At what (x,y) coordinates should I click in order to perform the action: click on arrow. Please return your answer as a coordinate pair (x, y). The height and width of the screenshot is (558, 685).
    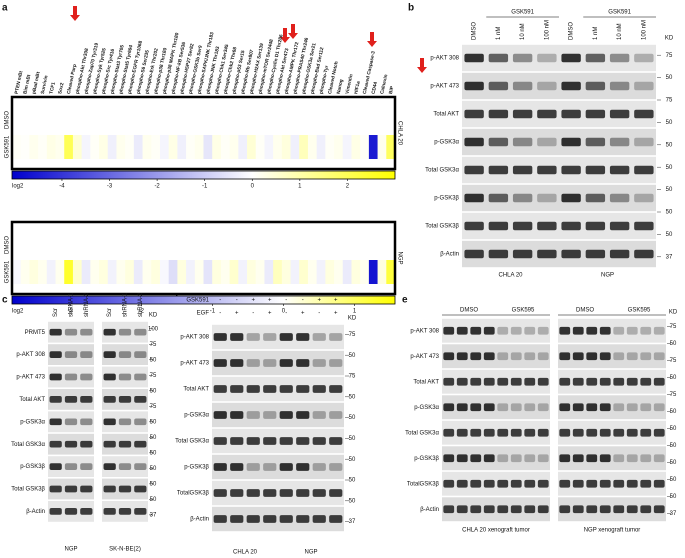
    Looking at the image, I should click on (372, 39).